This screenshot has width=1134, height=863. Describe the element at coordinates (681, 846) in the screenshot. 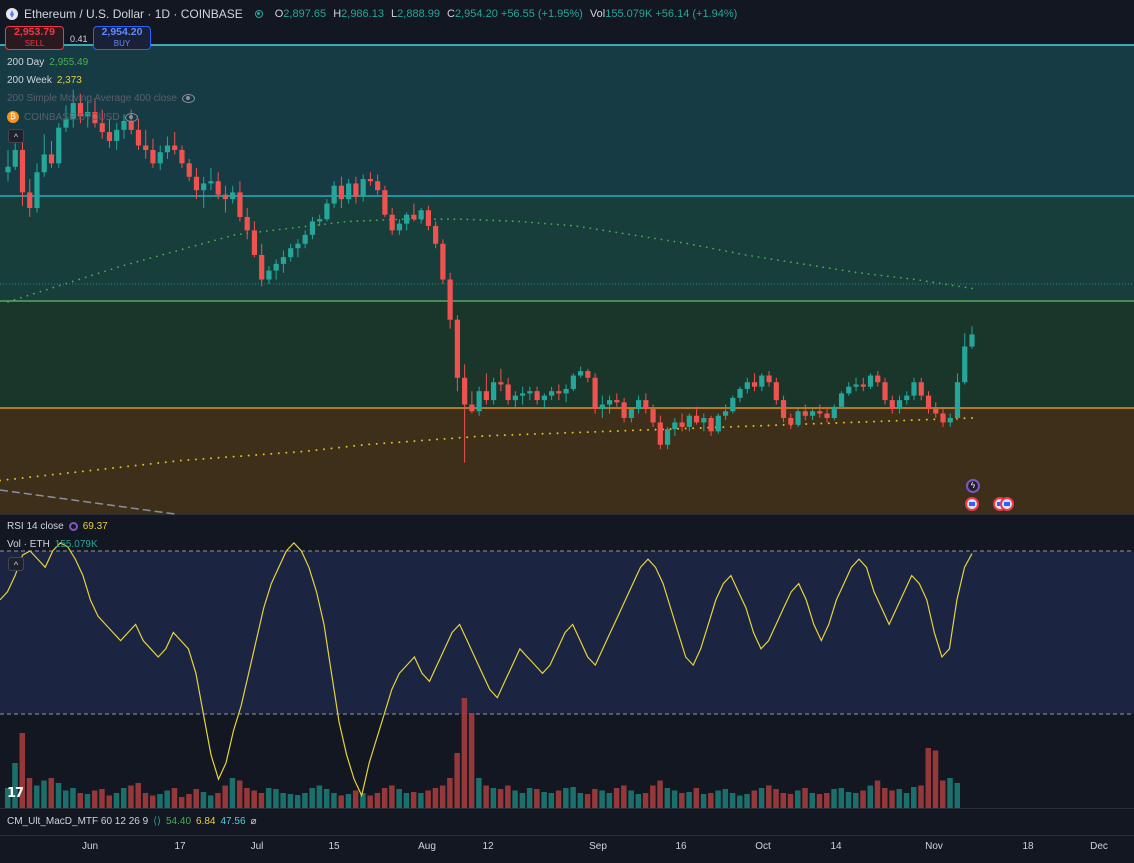

I see `time-axis-label: 16` at that location.